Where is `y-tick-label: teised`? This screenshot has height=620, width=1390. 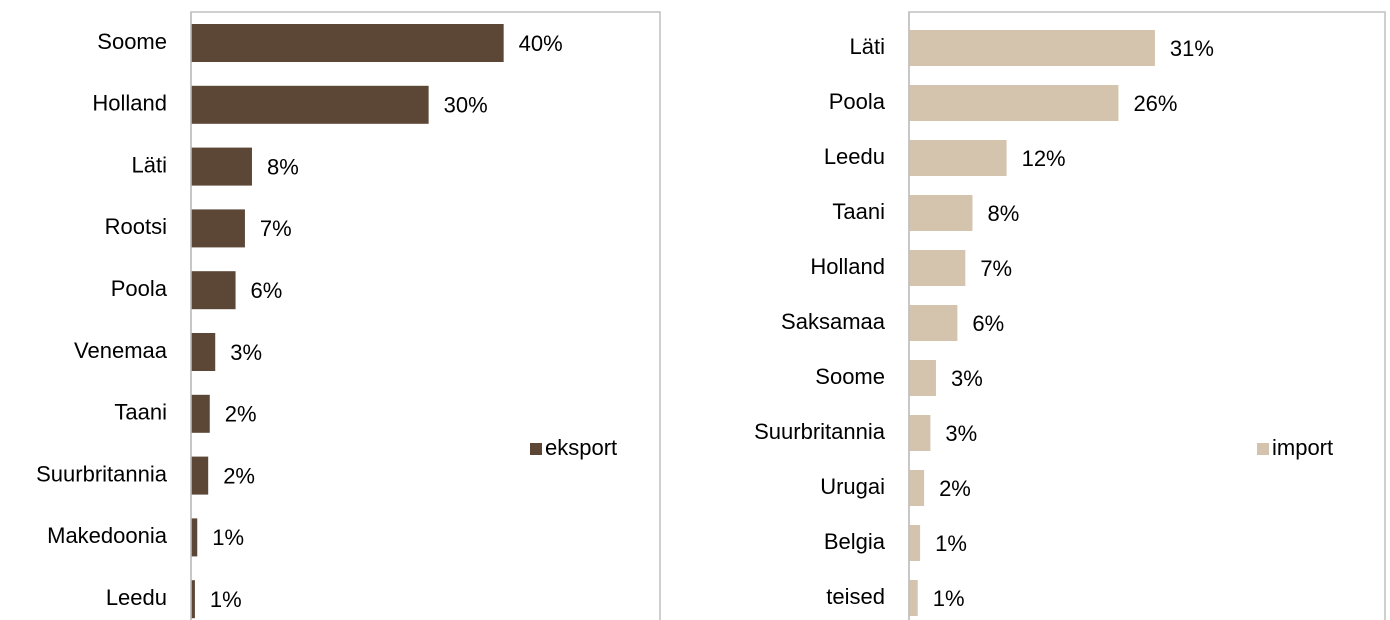 y-tick-label: teised is located at coordinates (855, 596).